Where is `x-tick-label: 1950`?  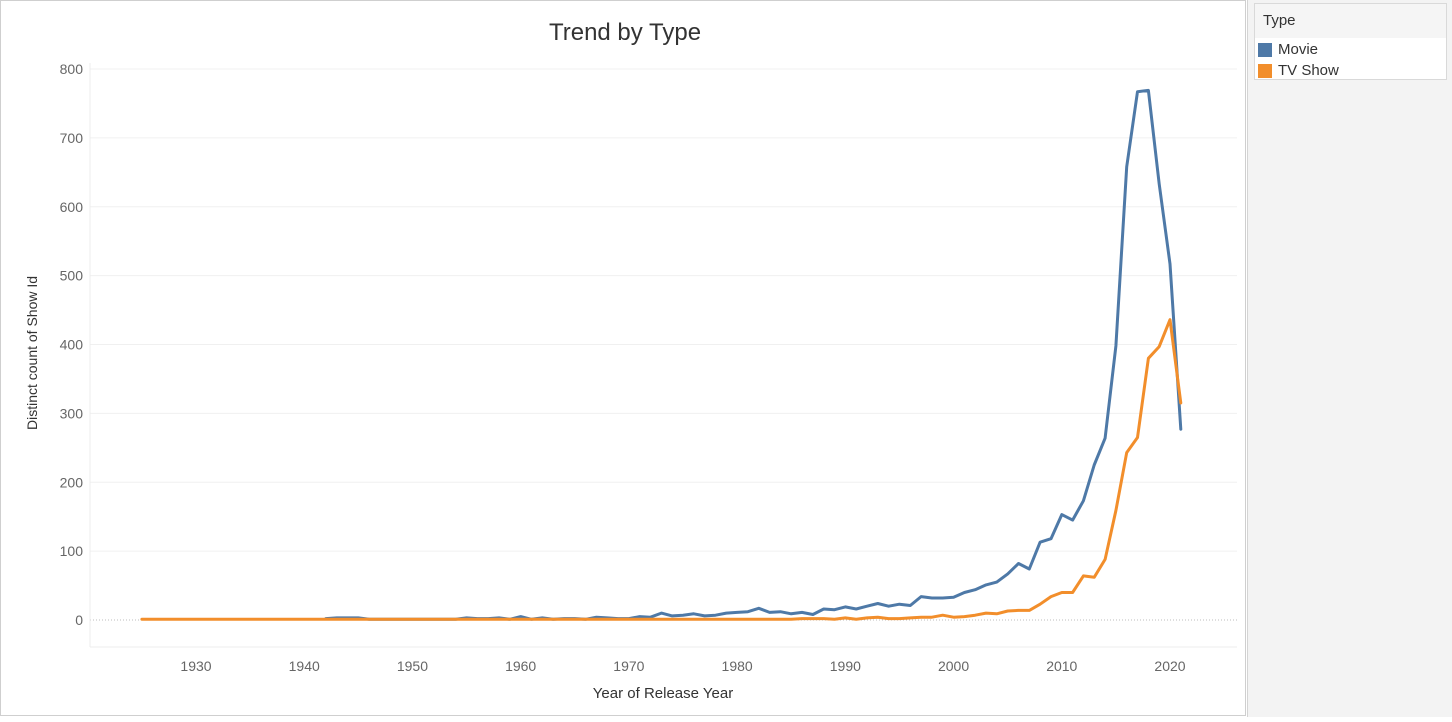
x-tick-label: 1950 is located at coordinates (412, 666).